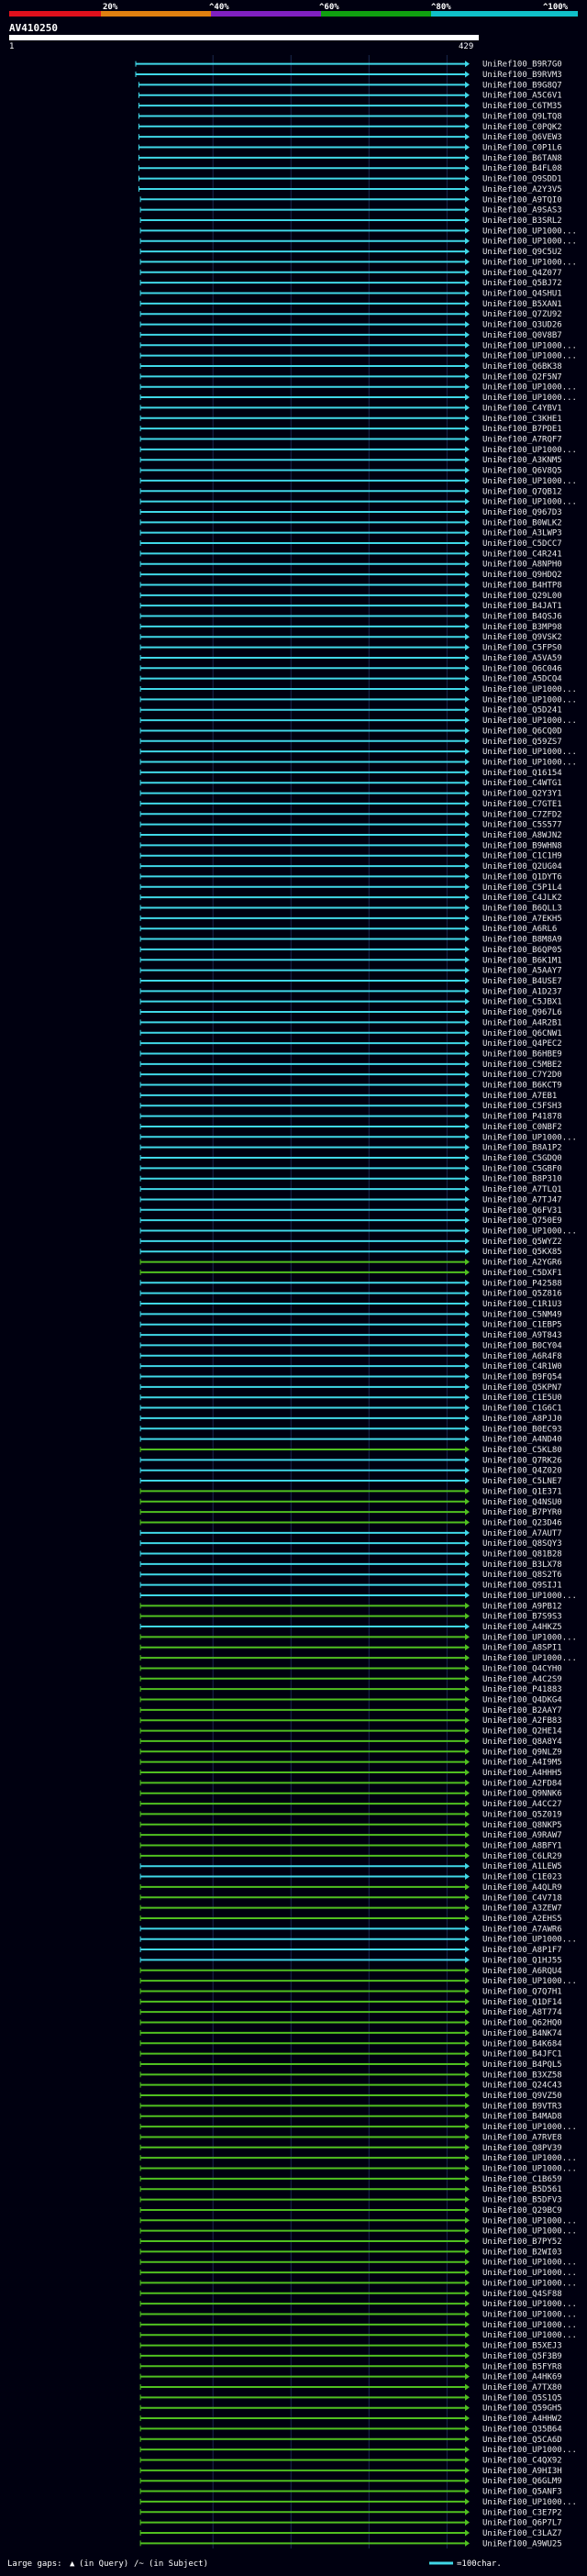 The width and height of the screenshot is (587, 2576). Describe the element at coordinates (522, 804) in the screenshot. I see `hit-label: UniRef100_C7GTE1` at that location.